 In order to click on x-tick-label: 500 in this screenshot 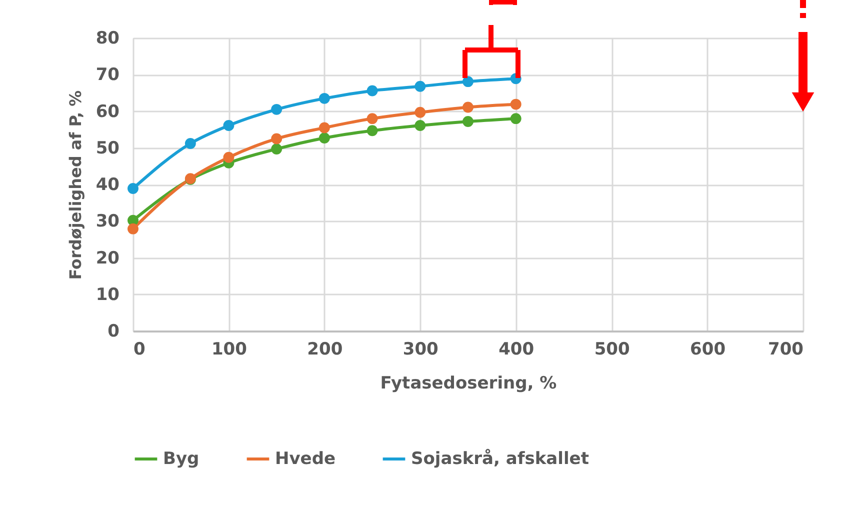, I will do `click(612, 350)`.